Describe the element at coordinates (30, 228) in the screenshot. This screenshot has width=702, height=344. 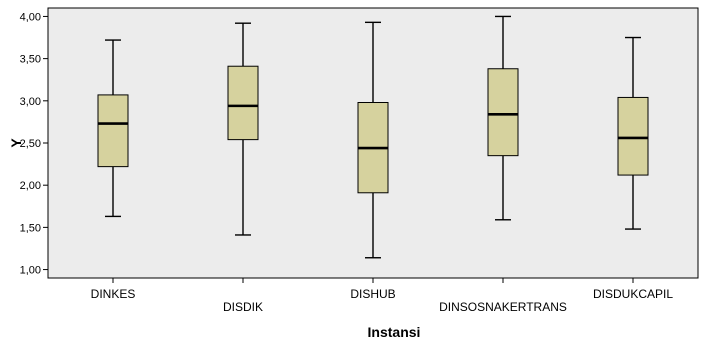
I see `y-tick-label: 1,50` at that location.